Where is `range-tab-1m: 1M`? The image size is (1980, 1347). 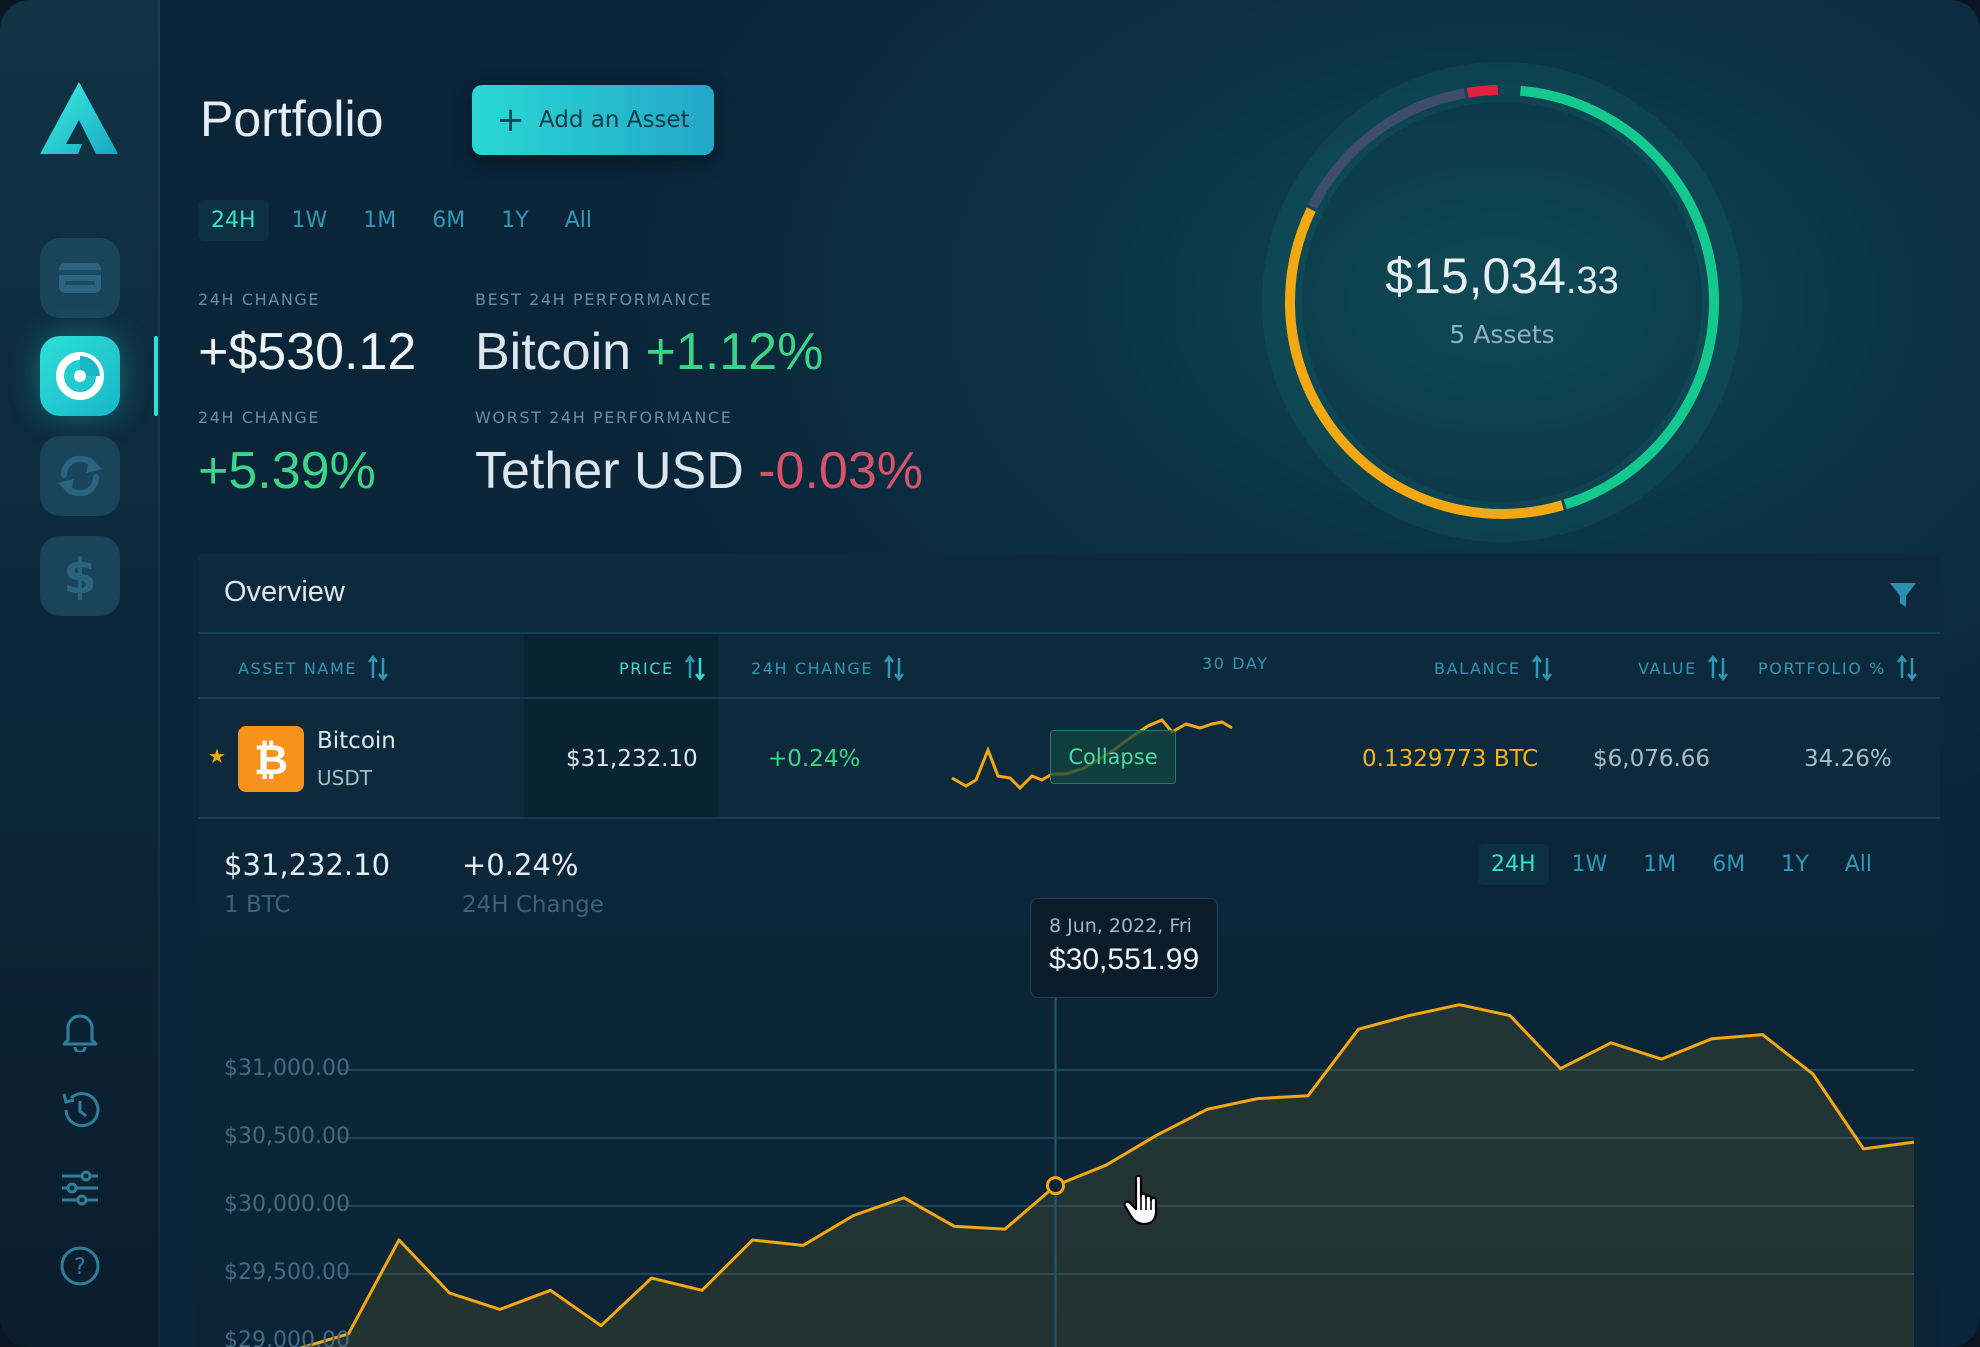
range-tab-1m: 1M is located at coordinates (380, 220).